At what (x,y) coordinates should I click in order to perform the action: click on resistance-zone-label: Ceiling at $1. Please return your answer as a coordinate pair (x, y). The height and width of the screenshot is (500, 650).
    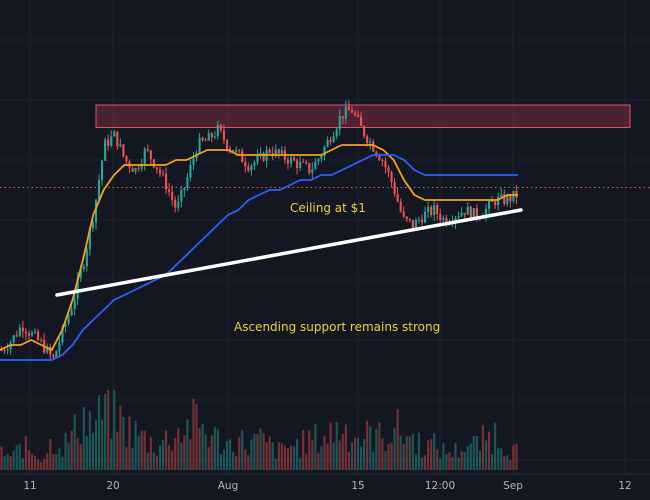
    Looking at the image, I should click on (328, 208).